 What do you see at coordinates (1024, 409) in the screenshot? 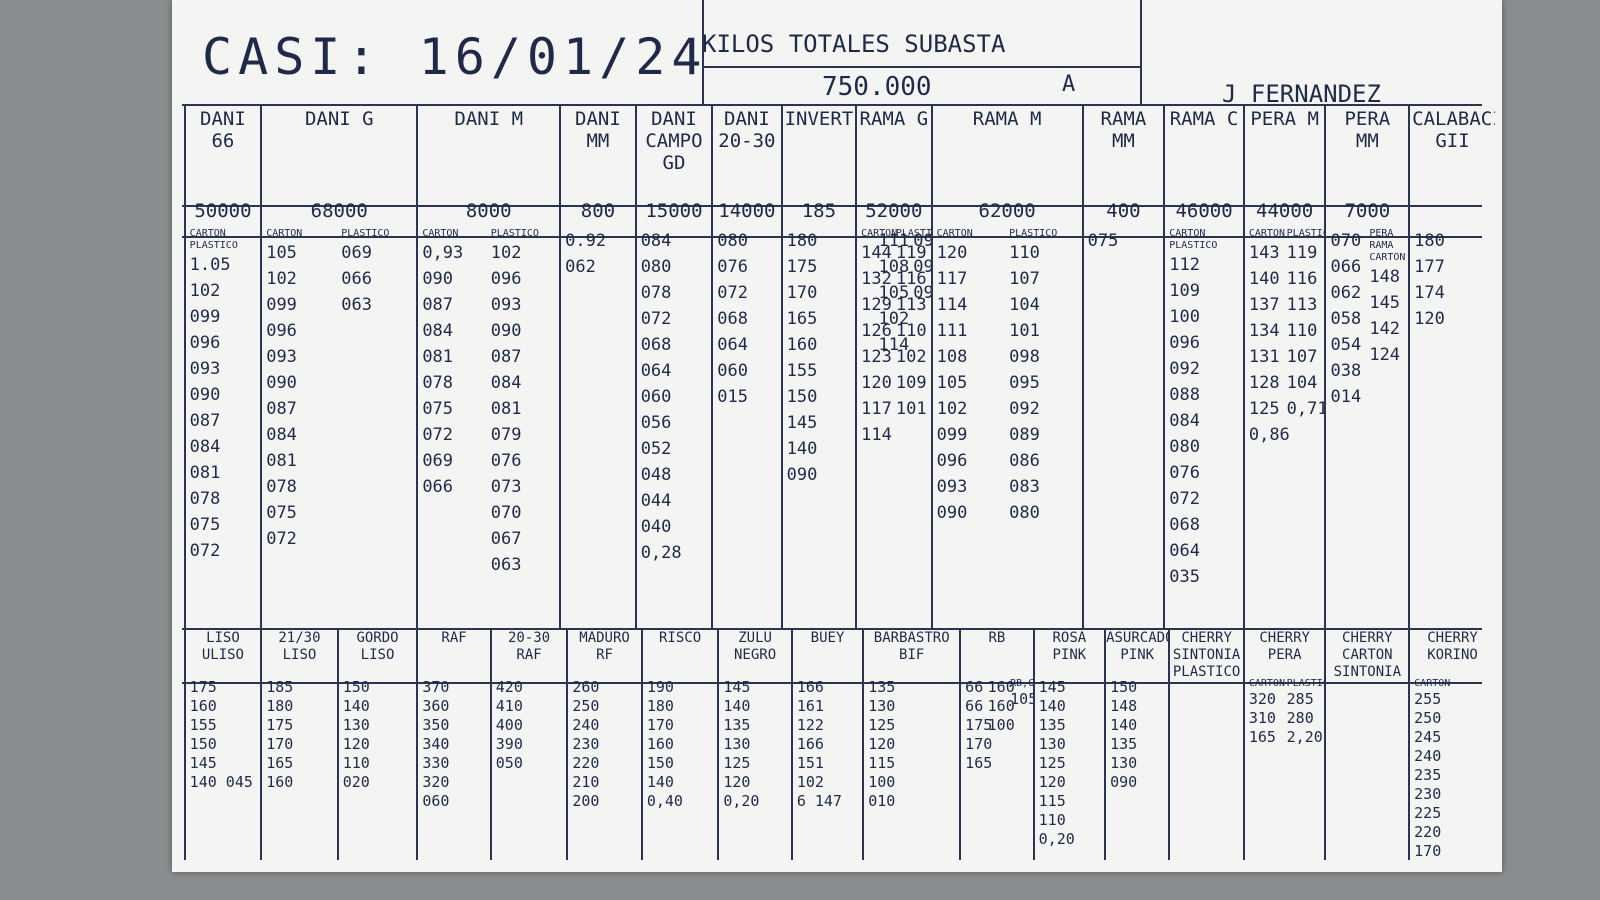
I see `price: 092` at bounding box center [1024, 409].